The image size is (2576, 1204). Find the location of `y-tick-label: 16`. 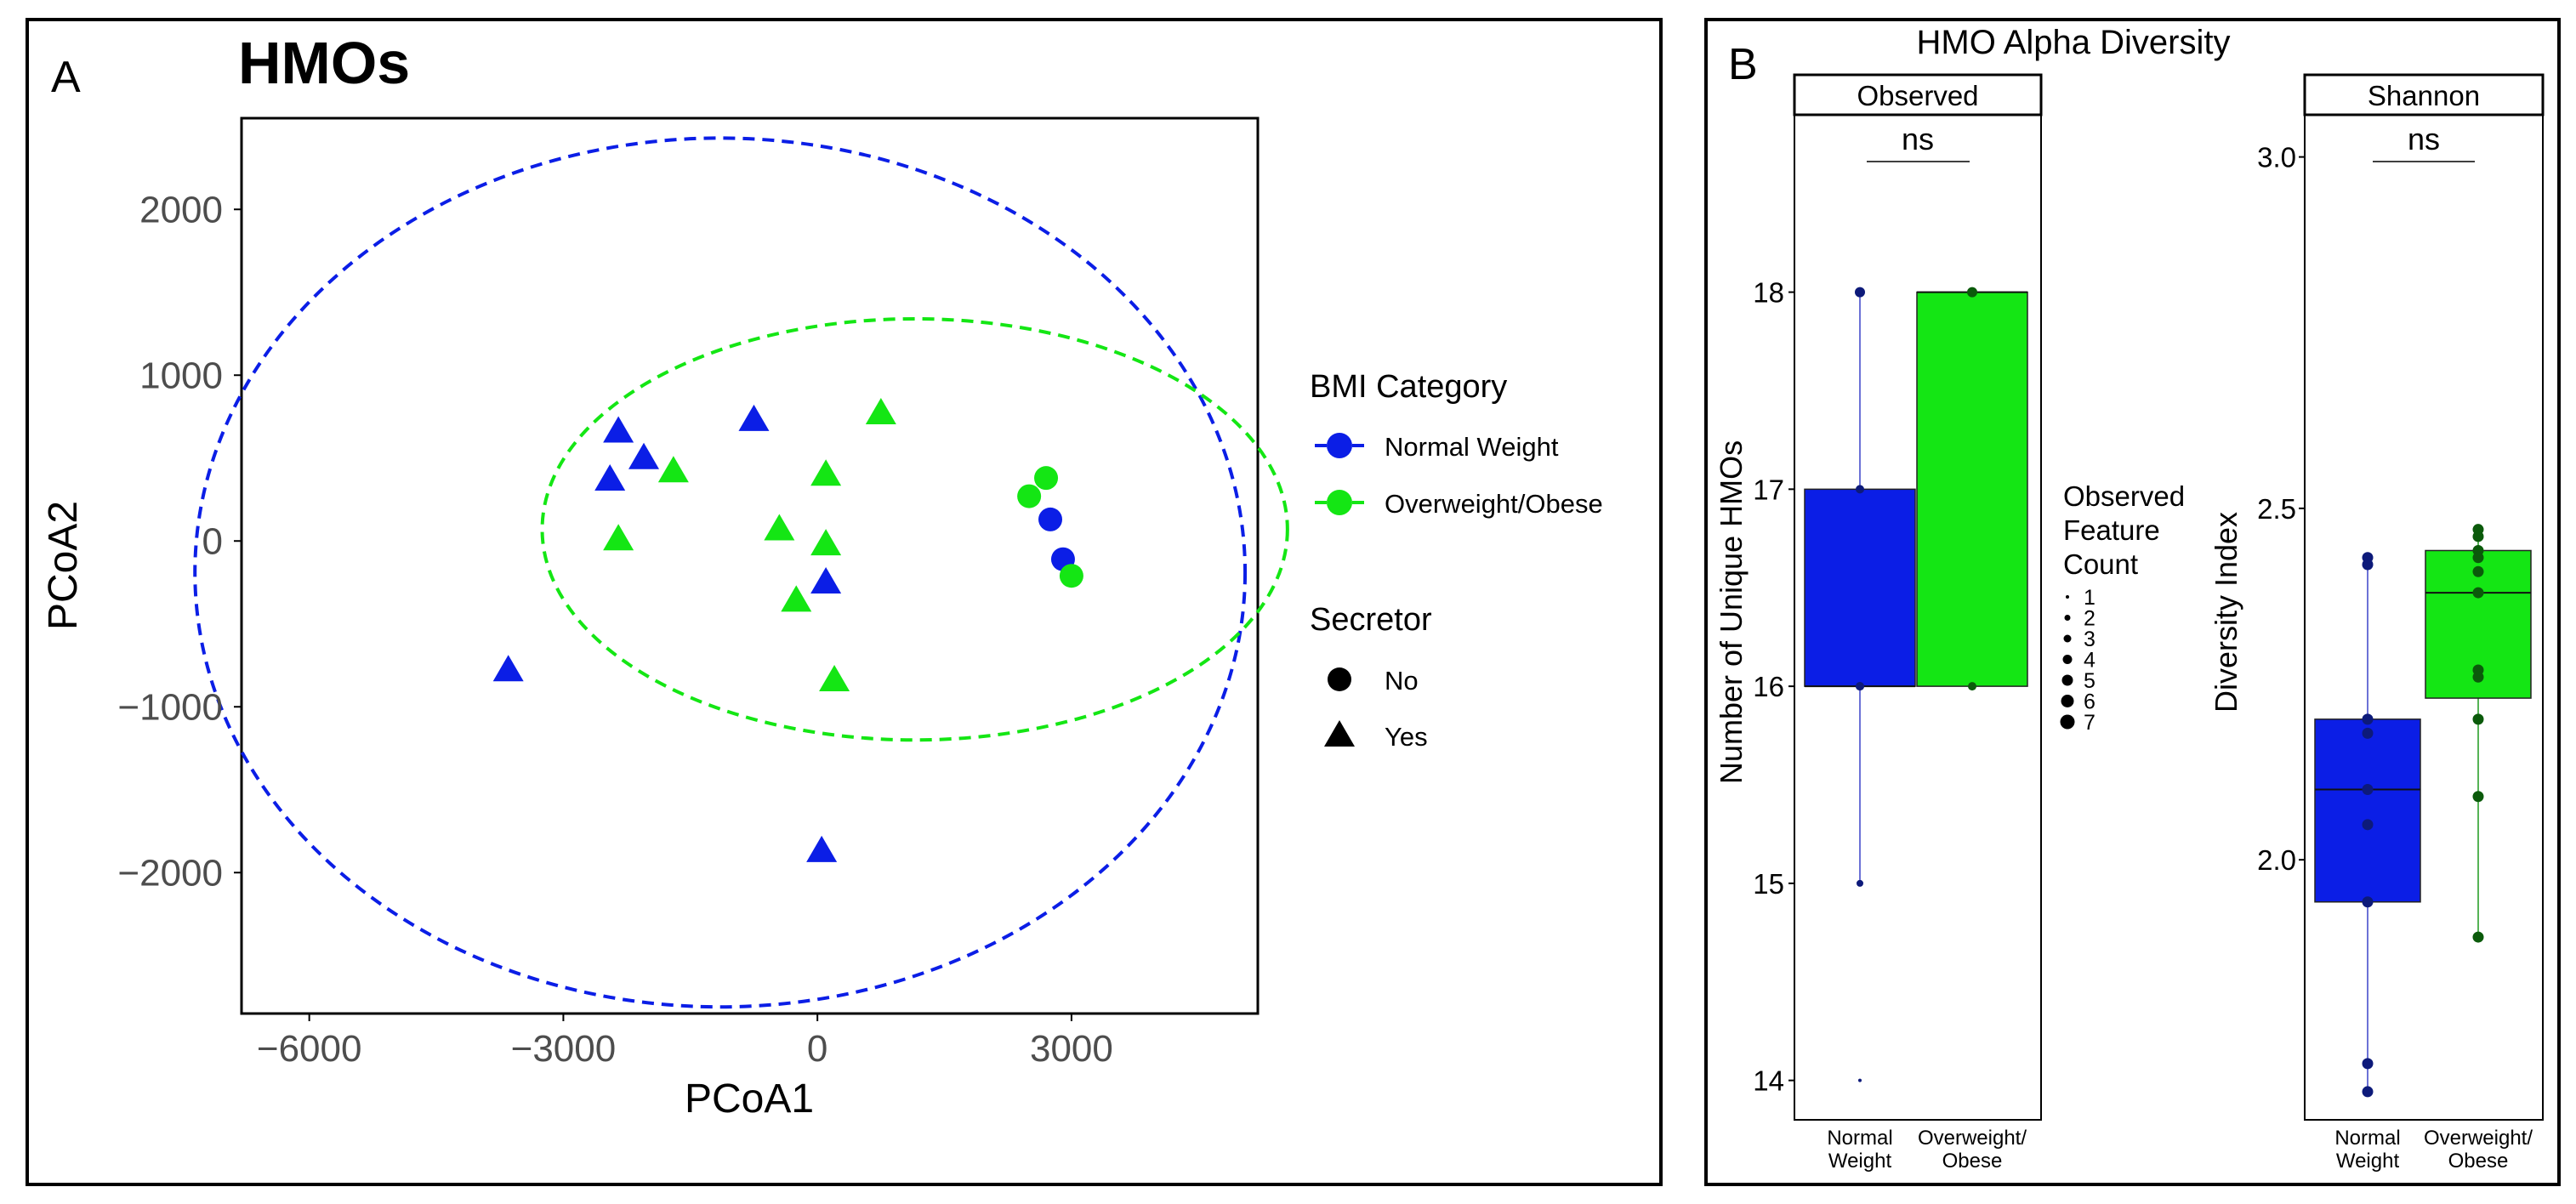

y-tick-label: 16 is located at coordinates (1768, 686).